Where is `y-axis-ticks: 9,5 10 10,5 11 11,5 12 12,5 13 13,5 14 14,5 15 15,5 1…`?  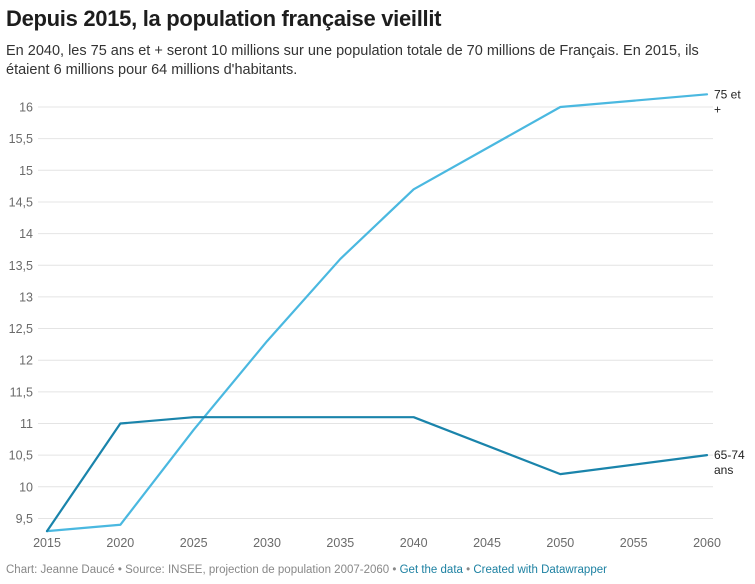 y-axis-ticks: 9,5 10 10,5 11 11,5 12 12,5 13 13,5 14 14,5 15 15,5 1… is located at coordinates (21, 313).